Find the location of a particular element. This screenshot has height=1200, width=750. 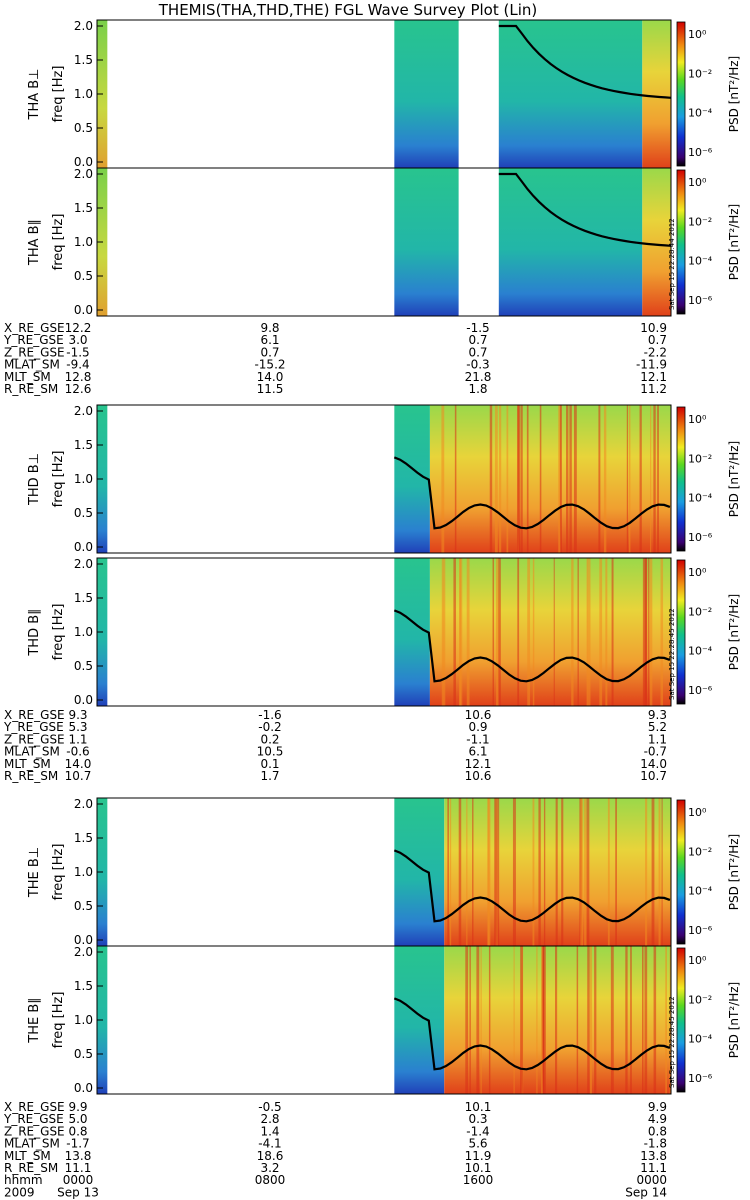

ephemeris-value: 5.2 is located at coordinates (657, 727).